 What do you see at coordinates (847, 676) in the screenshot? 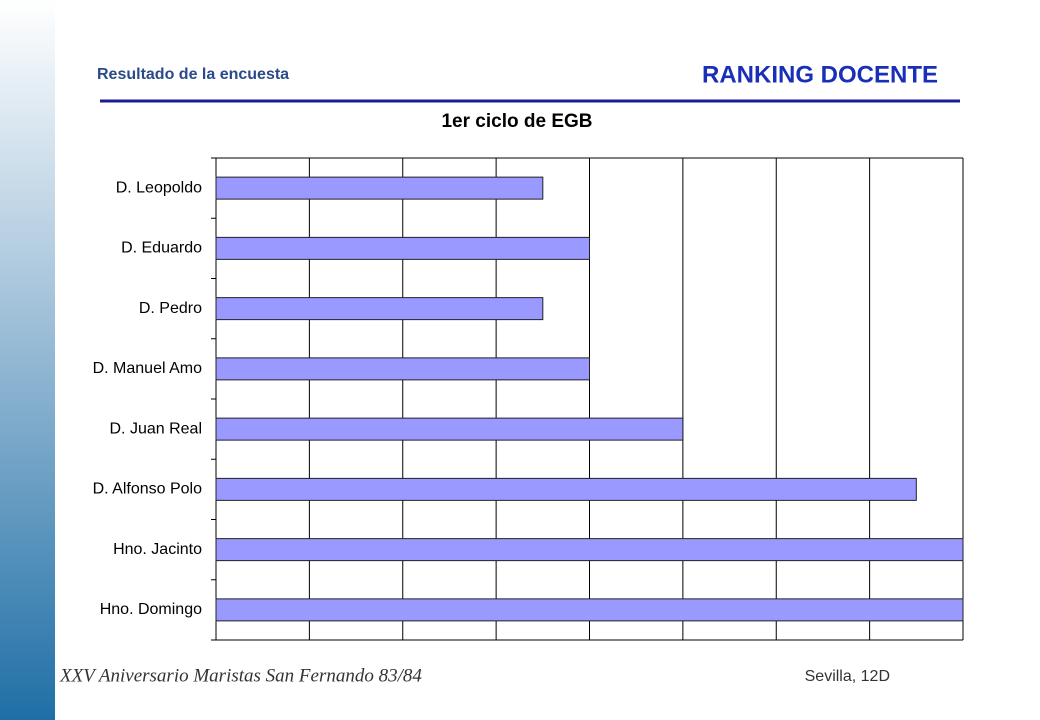
I see `footer-right: Sevilla, 12D` at bounding box center [847, 676].